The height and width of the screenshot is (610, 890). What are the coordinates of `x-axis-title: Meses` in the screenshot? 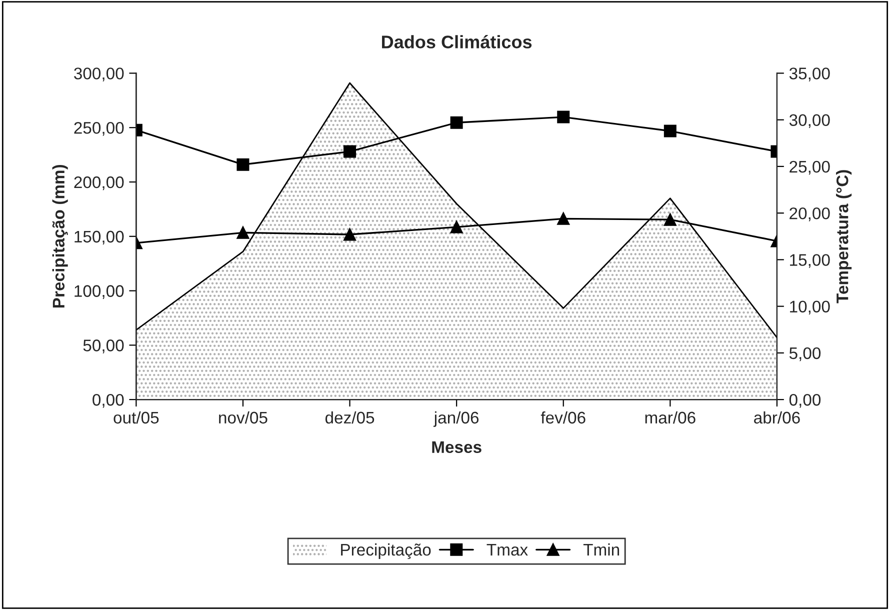 It's located at (457, 447).